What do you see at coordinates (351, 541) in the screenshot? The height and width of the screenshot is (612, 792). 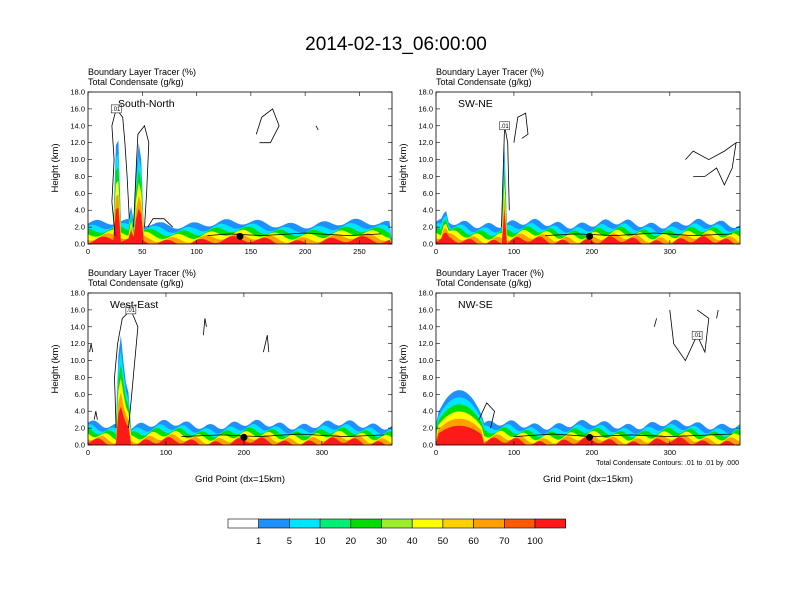 I see `colorbar-label: 20` at bounding box center [351, 541].